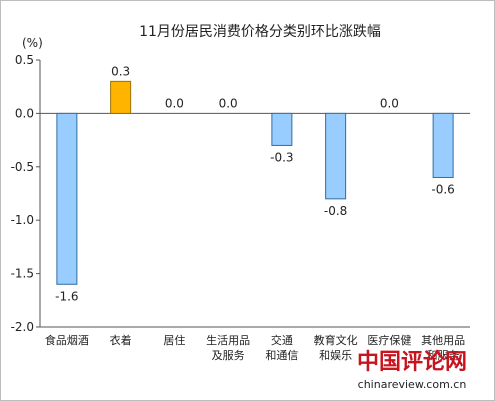  I want to click on data-label: -0.3, so click(281, 157).